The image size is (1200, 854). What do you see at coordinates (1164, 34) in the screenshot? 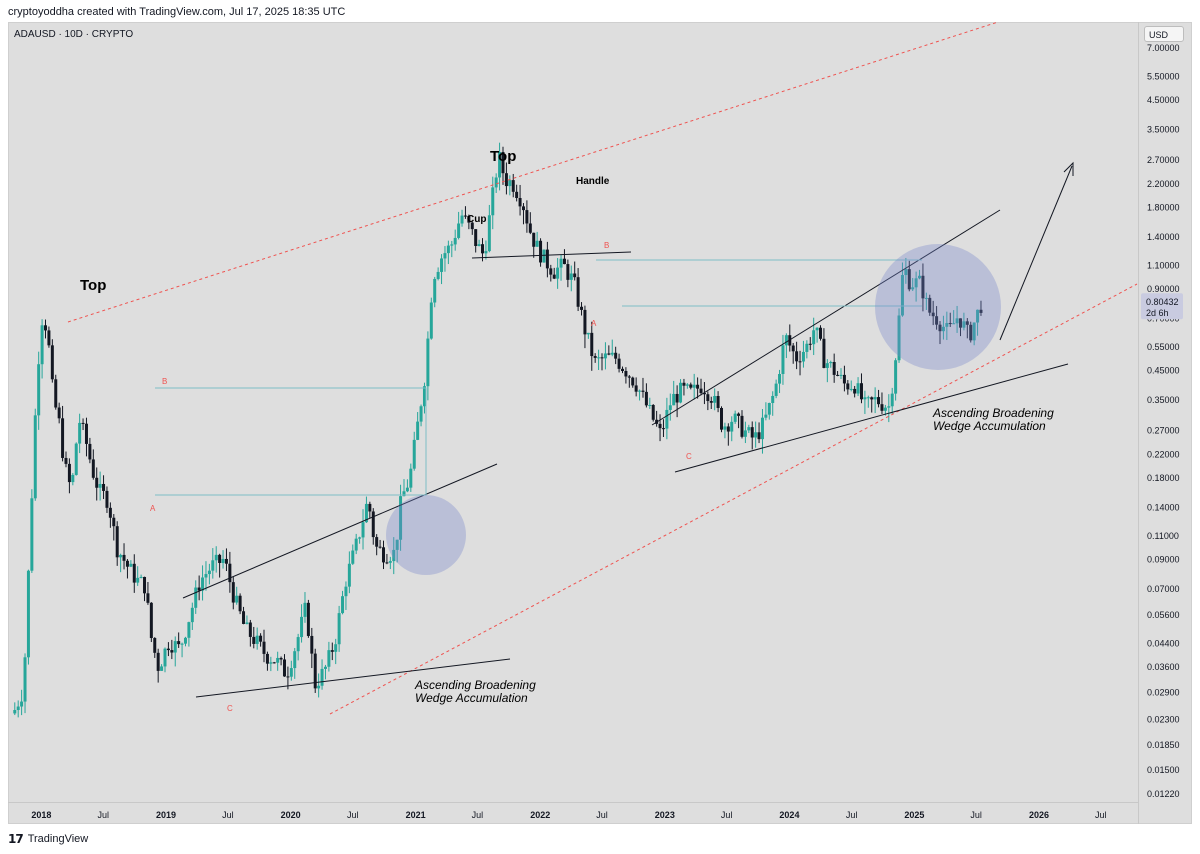
I see `currency-selector: USD` at bounding box center [1164, 34].